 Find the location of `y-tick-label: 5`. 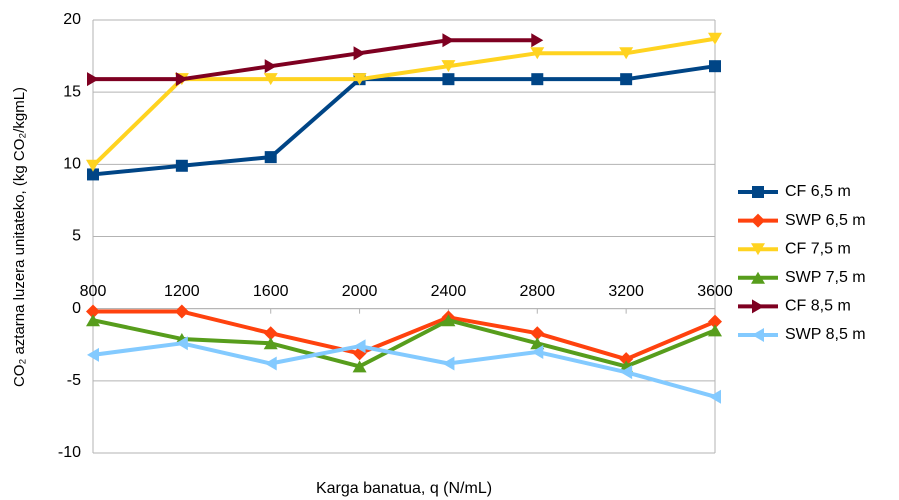

y-tick-label: 5 is located at coordinates (76, 236).